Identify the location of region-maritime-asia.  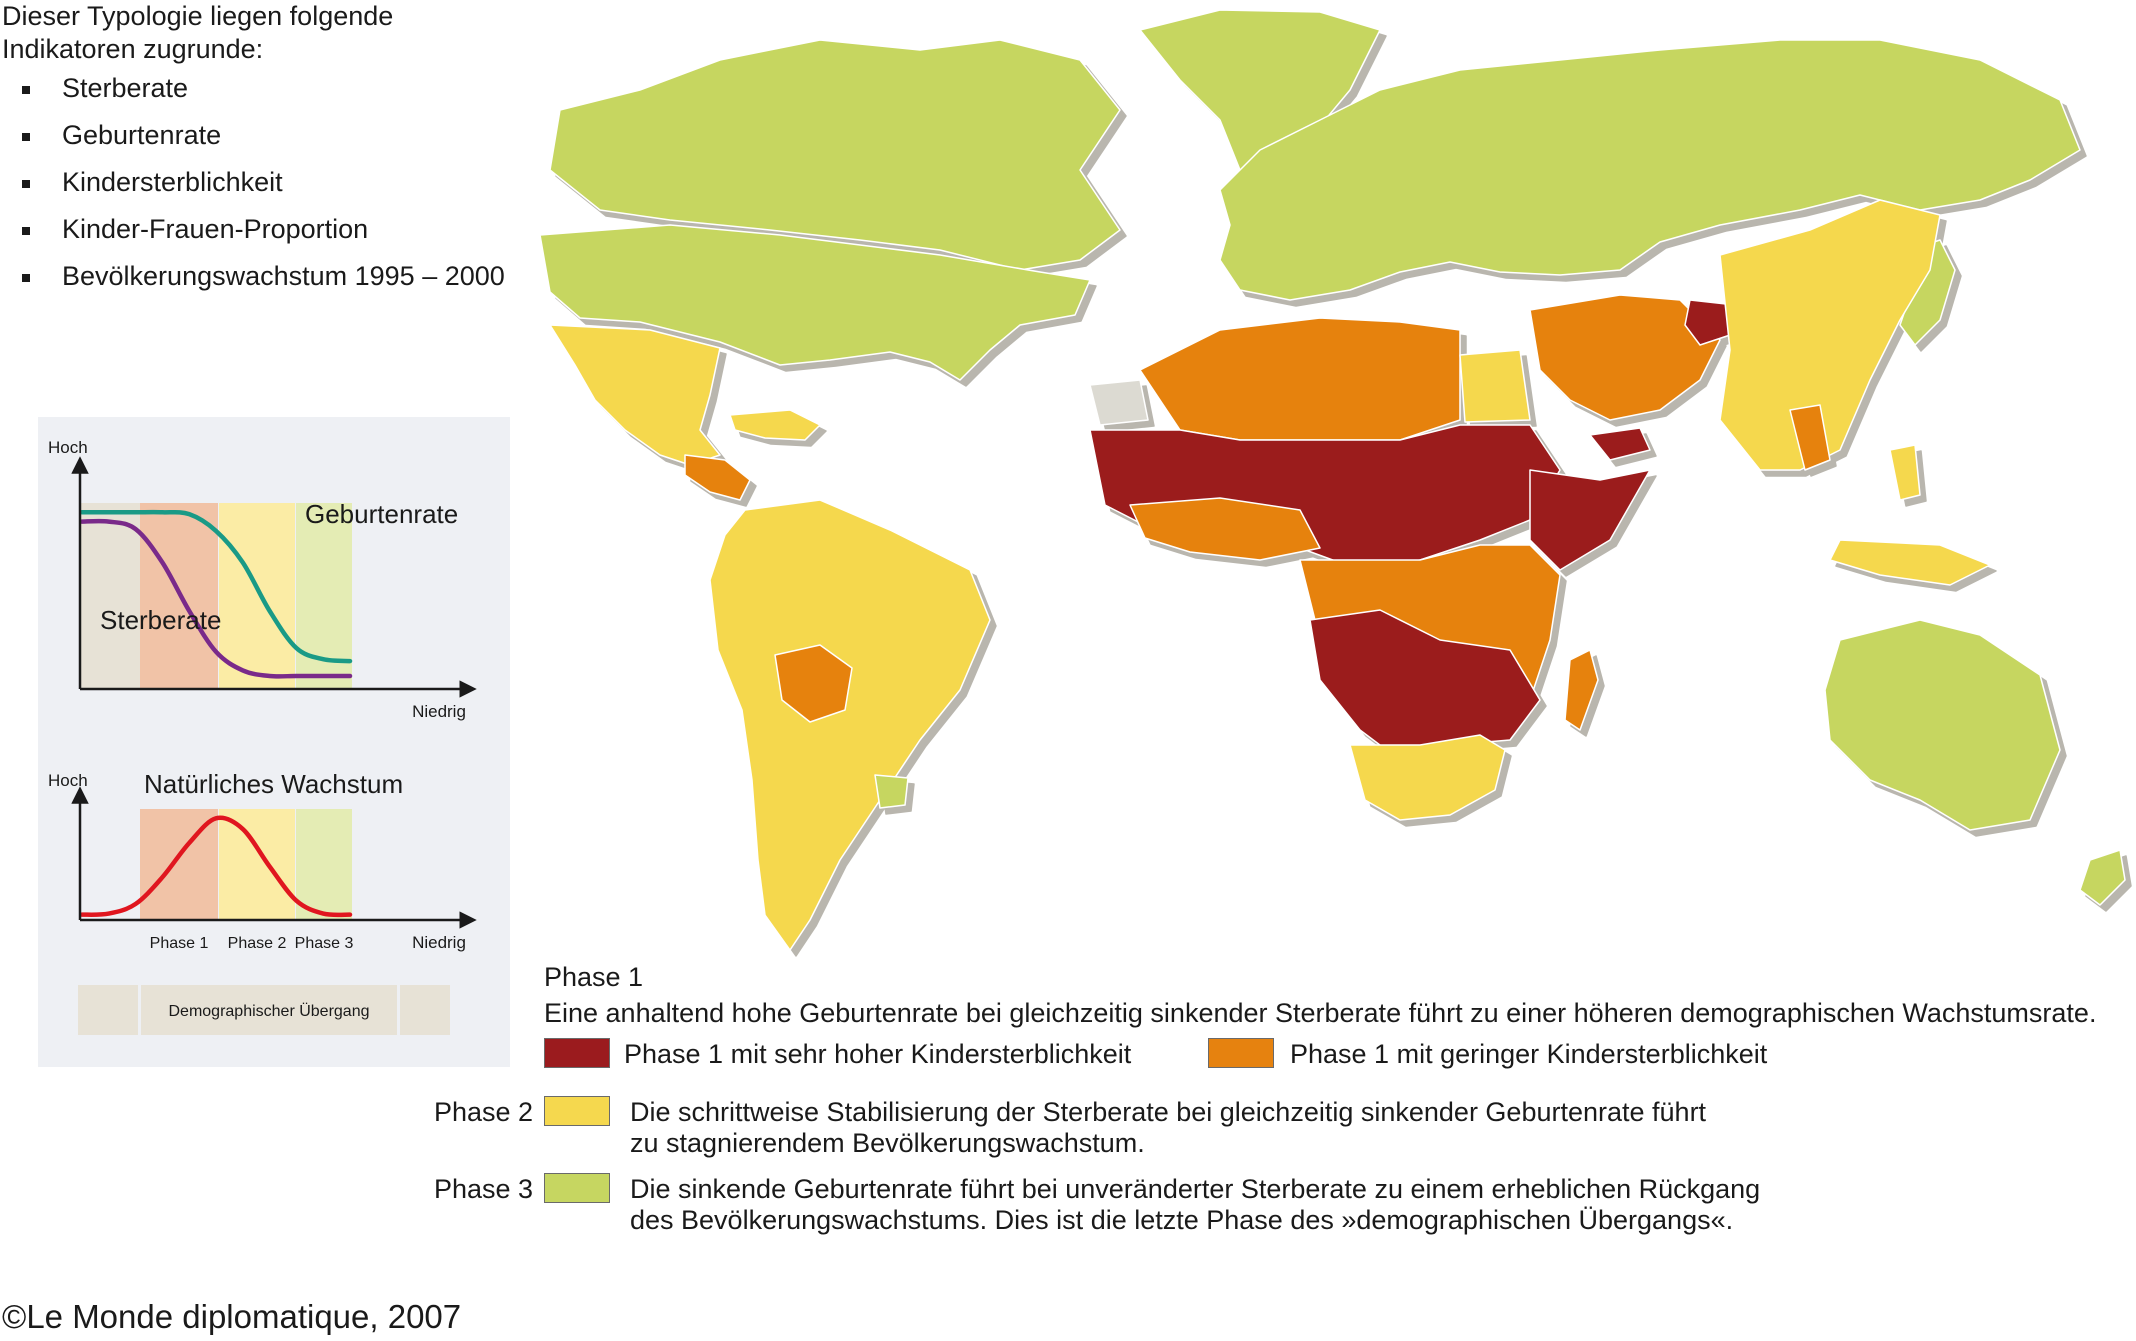
(1910, 562).